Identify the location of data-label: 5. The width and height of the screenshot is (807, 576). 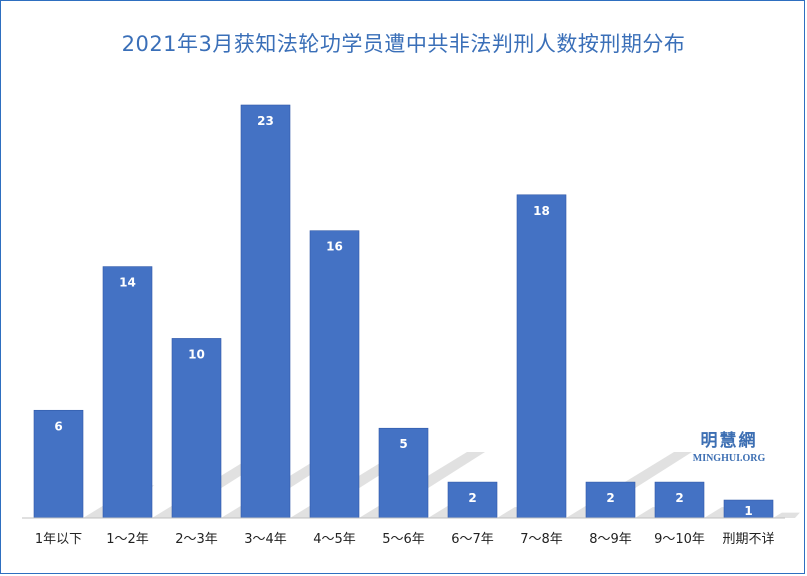
(403, 444).